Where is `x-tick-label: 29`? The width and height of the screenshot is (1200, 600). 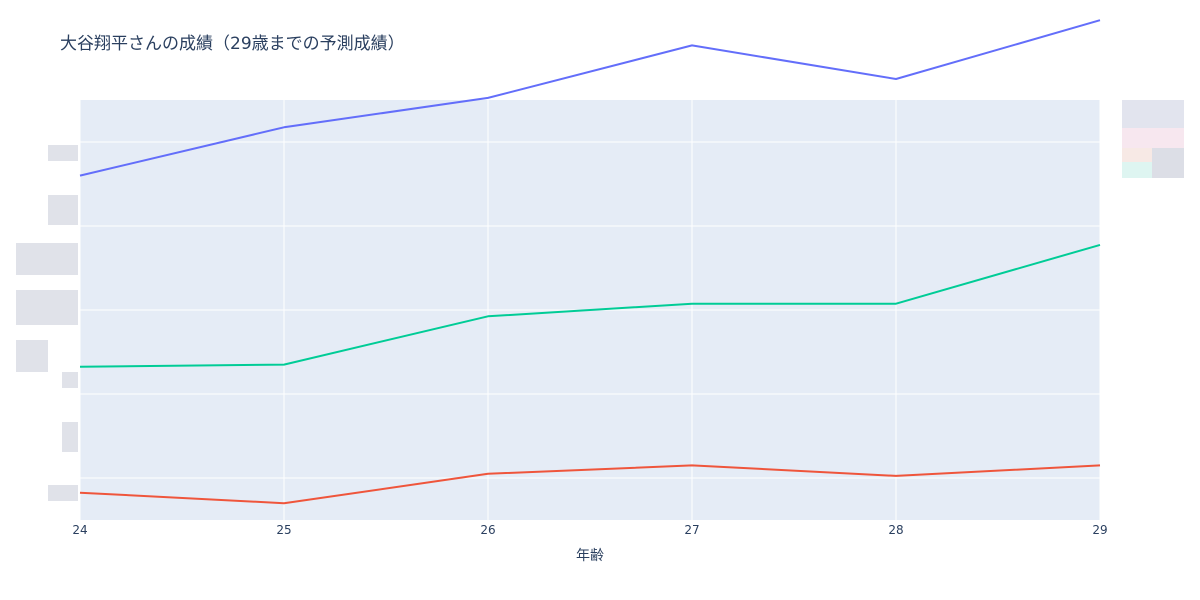
x-tick-label: 29 is located at coordinates (1099, 530).